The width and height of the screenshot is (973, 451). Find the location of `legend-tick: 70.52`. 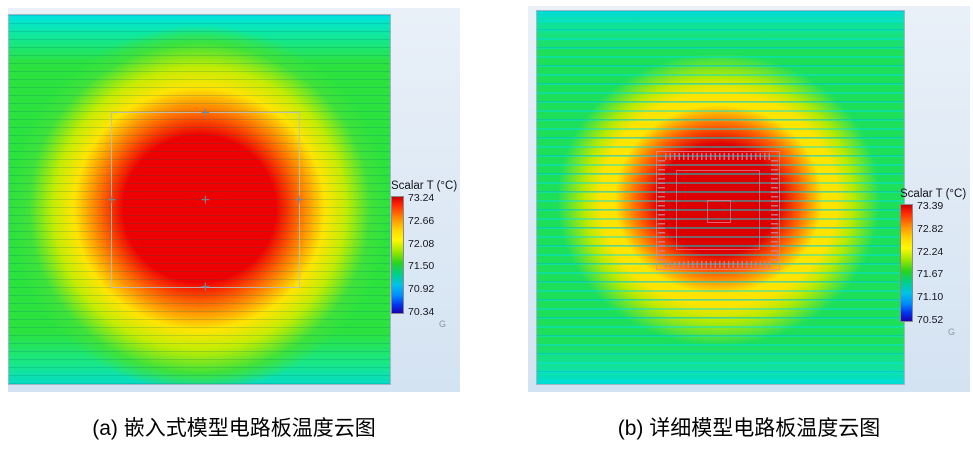

legend-tick: 70.52 is located at coordinates (930, 319).